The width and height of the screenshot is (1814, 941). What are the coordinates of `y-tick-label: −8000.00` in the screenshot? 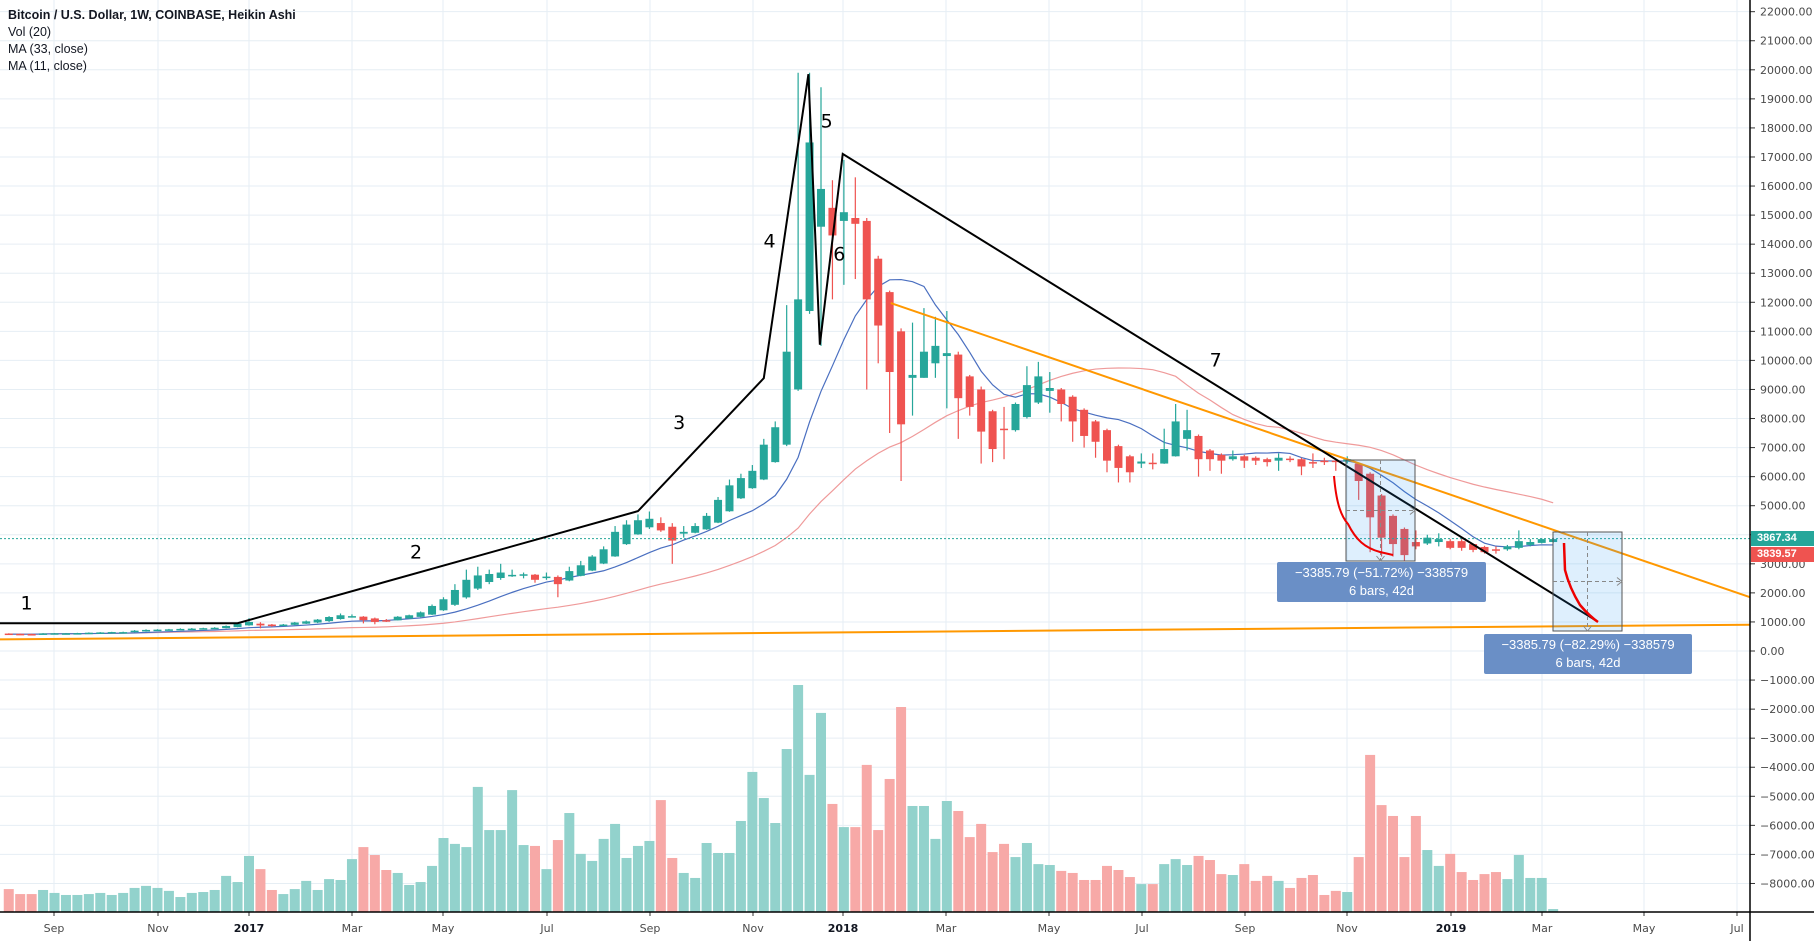 It's located at (1787, 883).